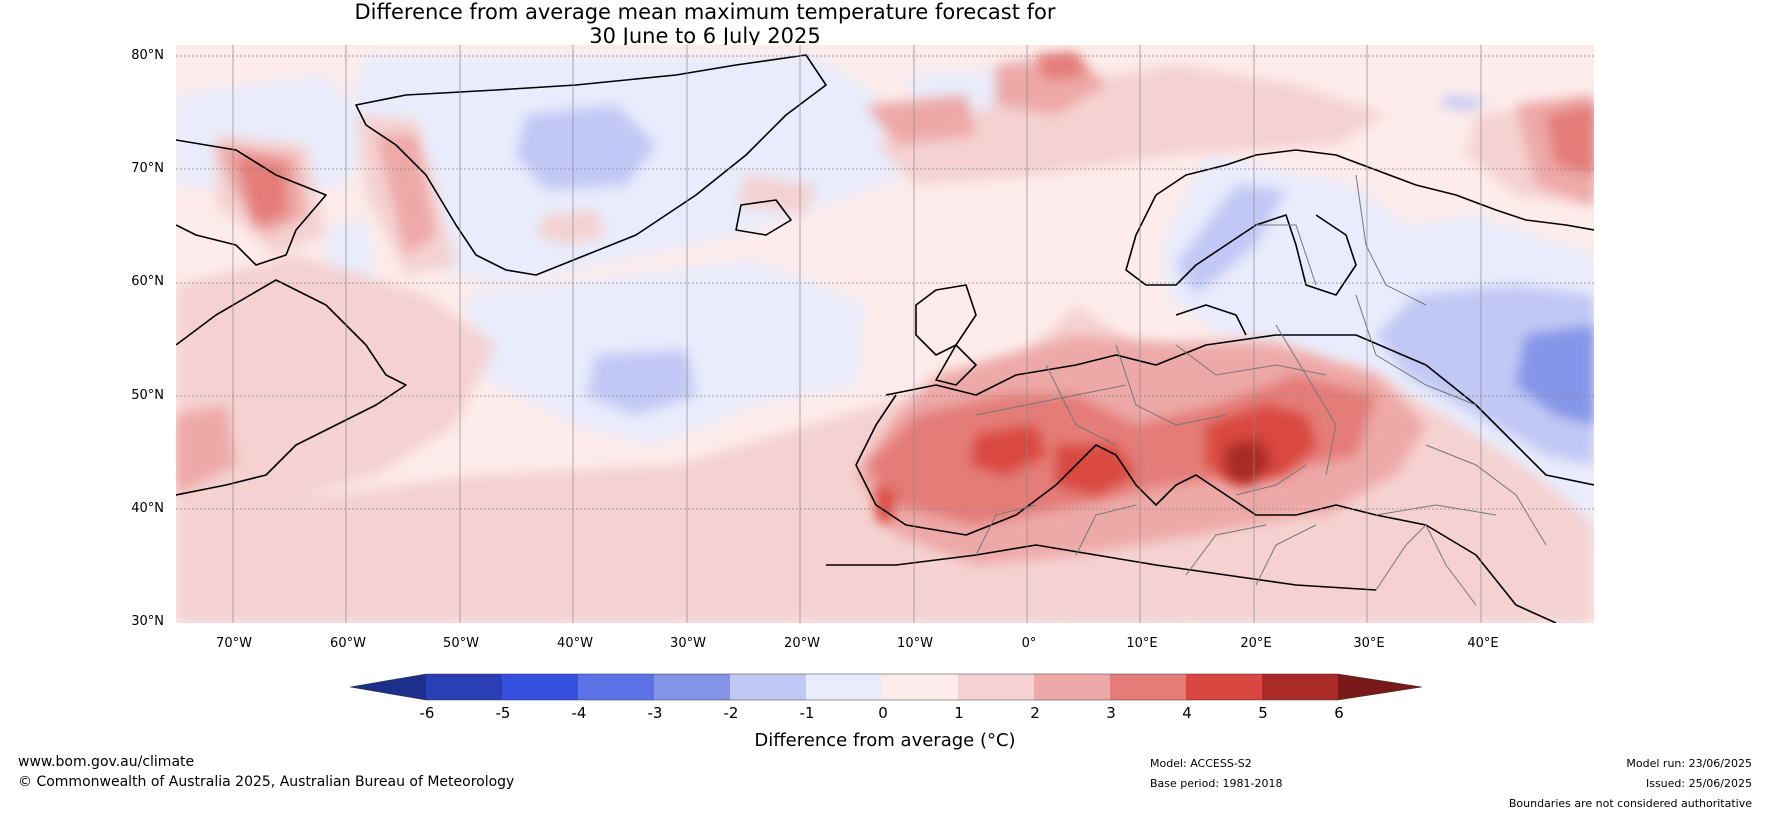 This screenshot has height=816, width=1770. Describe the element at coordinates (885, 740) in the screenshot. I see `colorbar-label: Difference from average (°C)` at that location.